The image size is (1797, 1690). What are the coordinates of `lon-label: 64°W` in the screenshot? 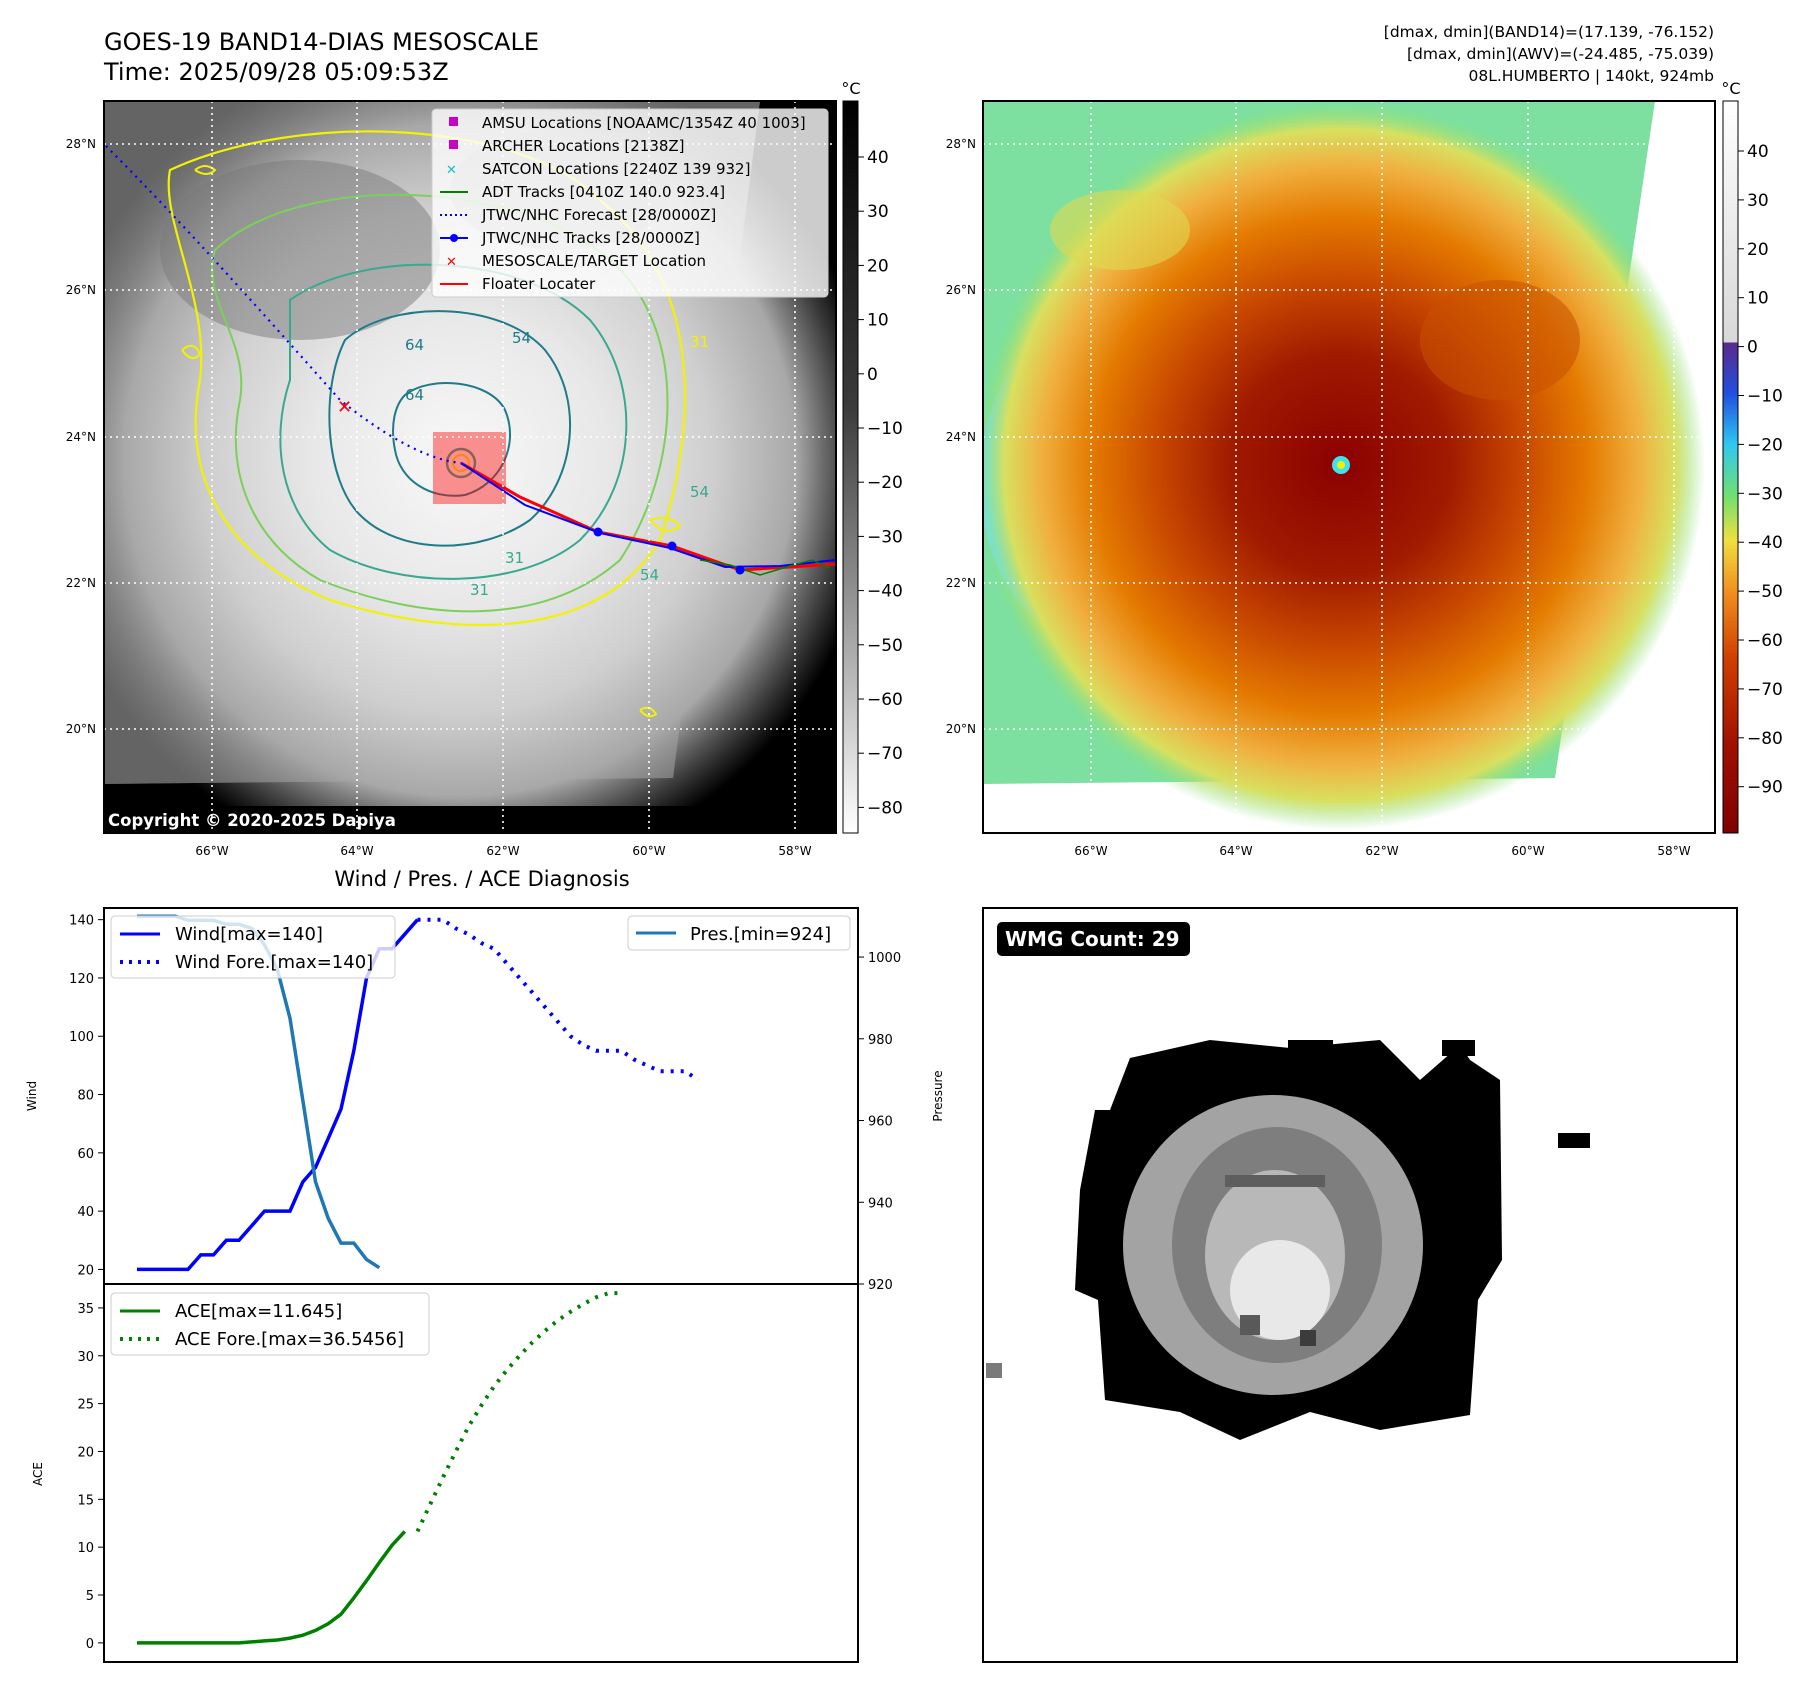 It's located at (356, 851).